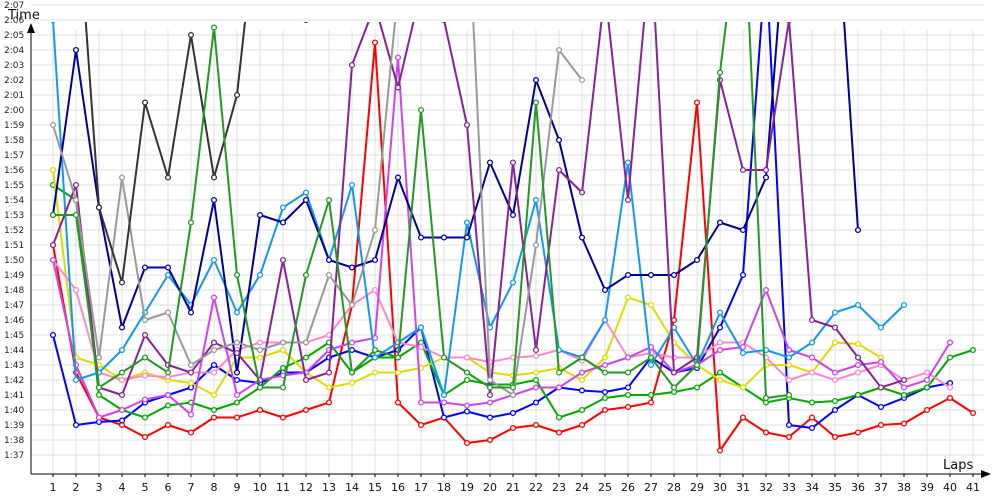  What do you see at coordinates (14, 396) in the screenshot?
I see `y-tick-label: 1:41` at bounding box center [14, 396].